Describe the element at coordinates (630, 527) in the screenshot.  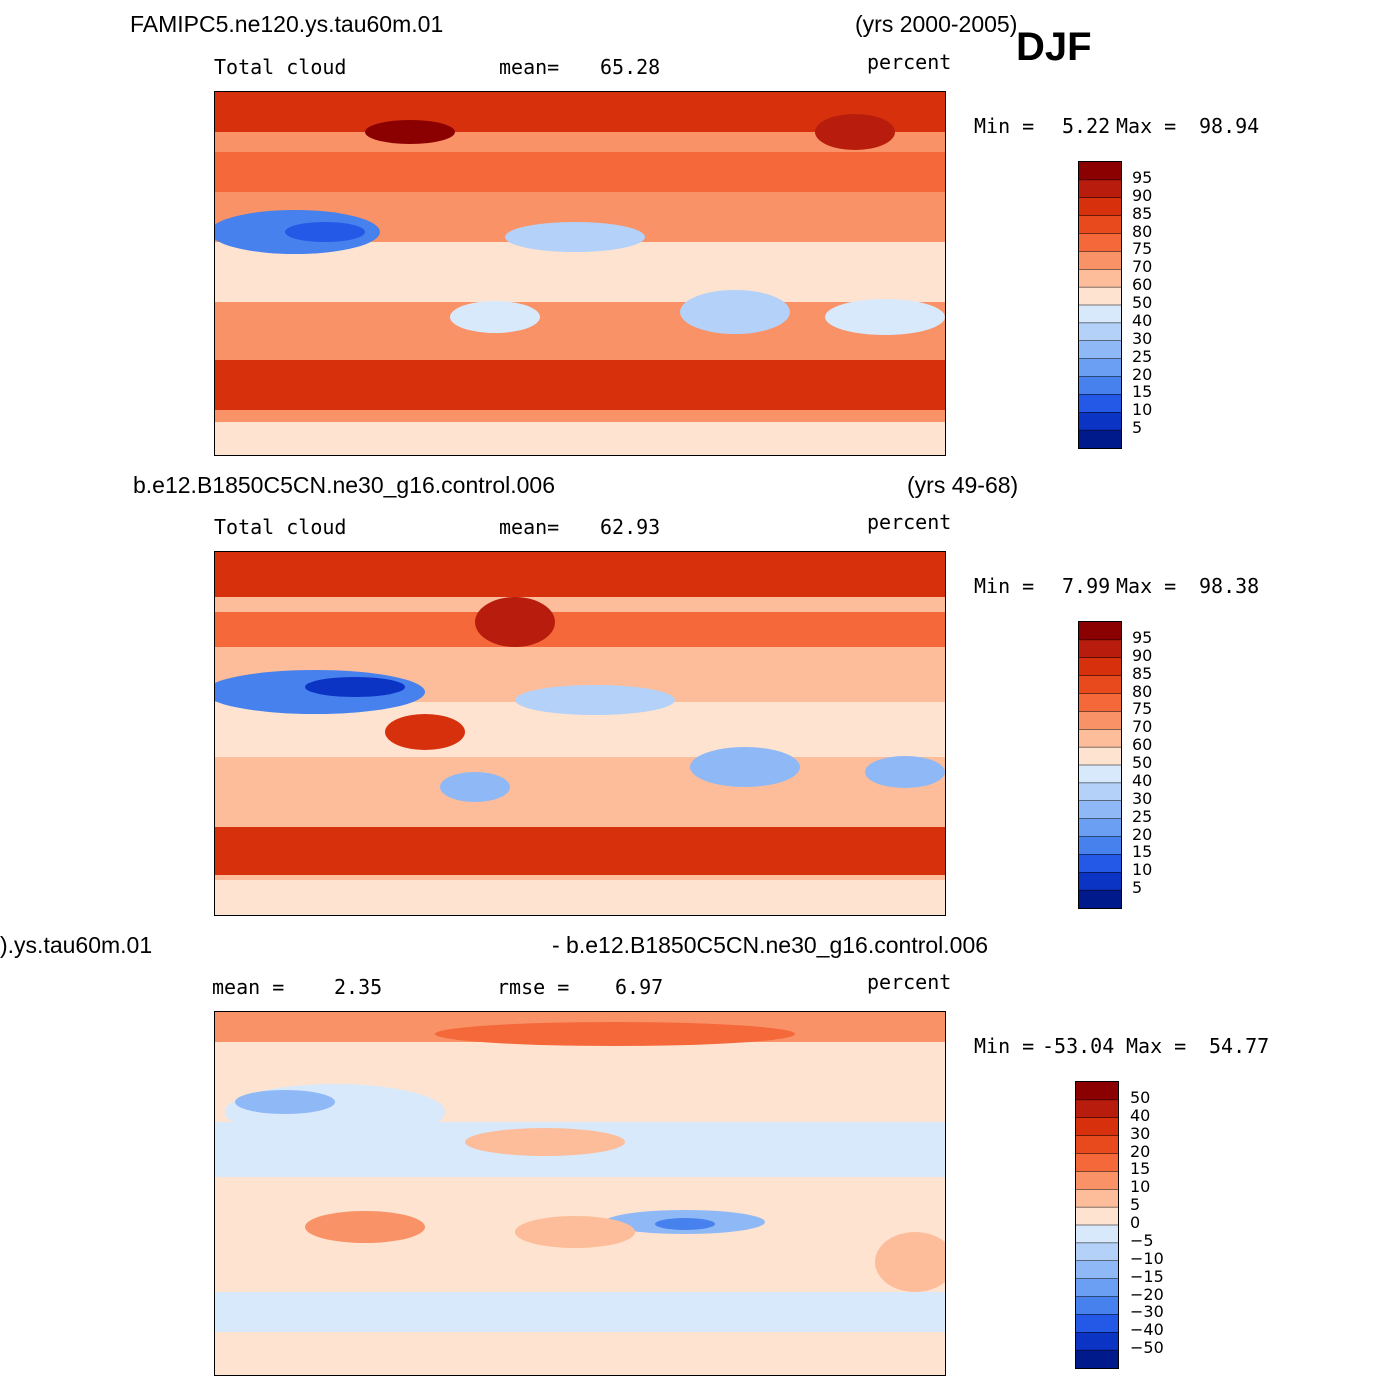
I see `panel2-mean-value: 62.93` at that location.